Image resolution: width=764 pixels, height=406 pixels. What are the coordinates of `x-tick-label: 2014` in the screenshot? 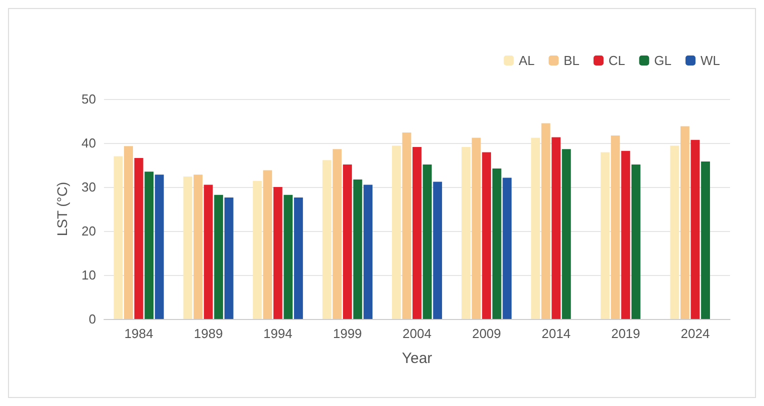 It's located at (556, 333).